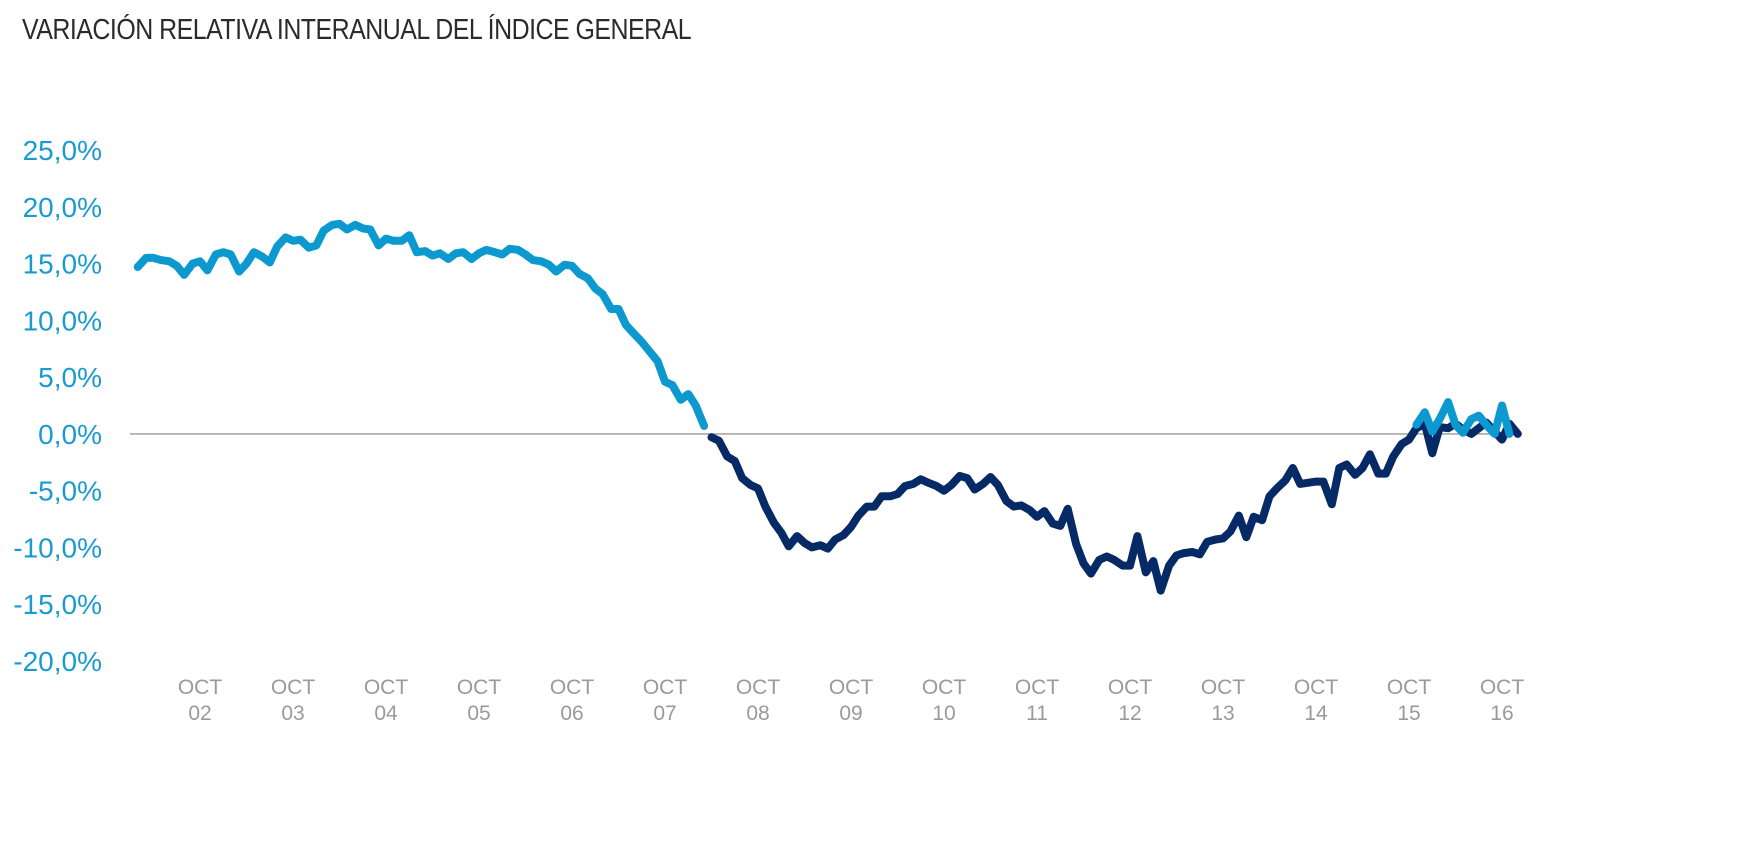 The width and height of the screenshot is (1744, 868). Describe the element at coordinates (57, 661) in the screenshot. I see `y-tick-label: -20,0%` at that location.